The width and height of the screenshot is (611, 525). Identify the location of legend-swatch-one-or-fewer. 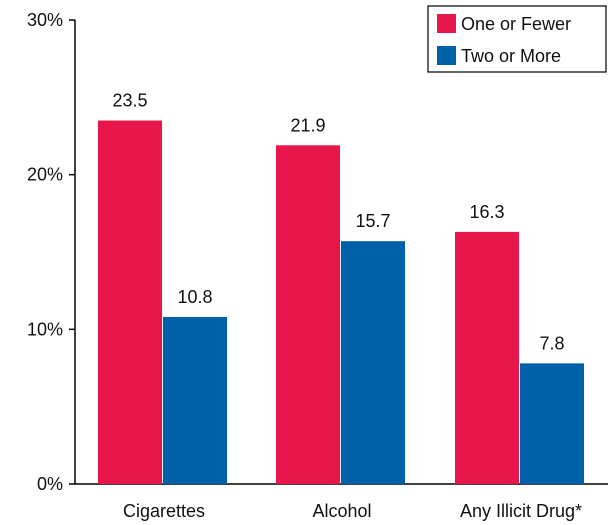
(446, 23).